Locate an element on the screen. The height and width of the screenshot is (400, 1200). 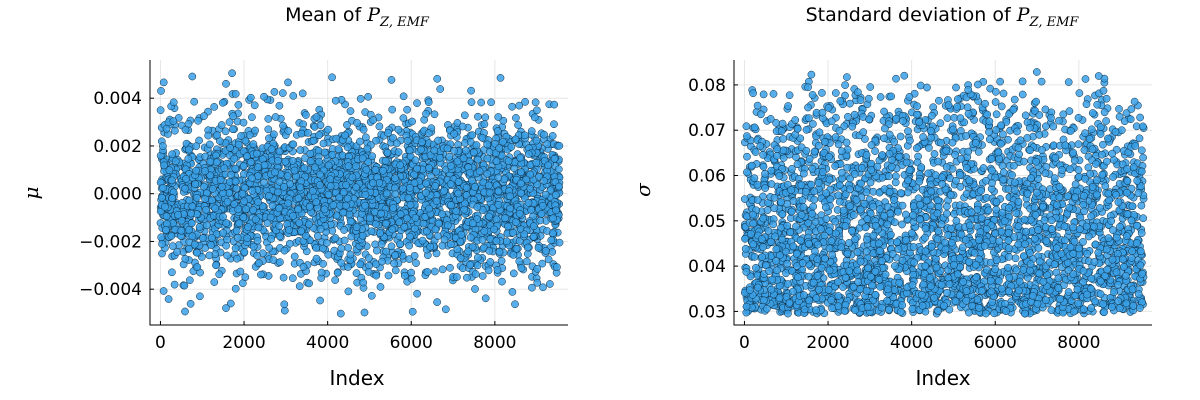
x-tick-label: 0 is located at coordinates (160, 343).